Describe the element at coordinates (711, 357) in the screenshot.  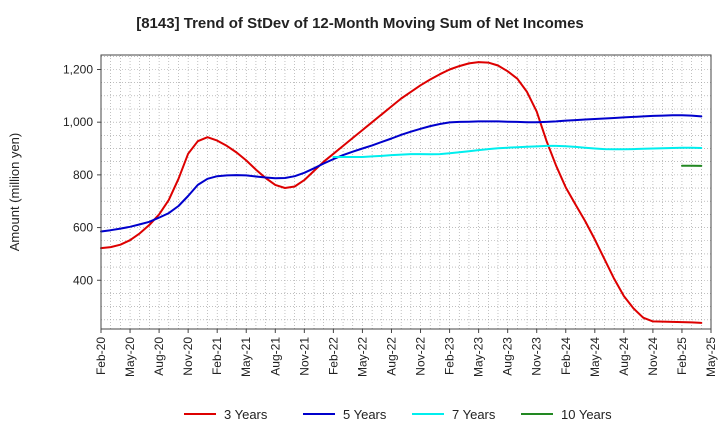
I see `x-tick-label: May-25` at that location.